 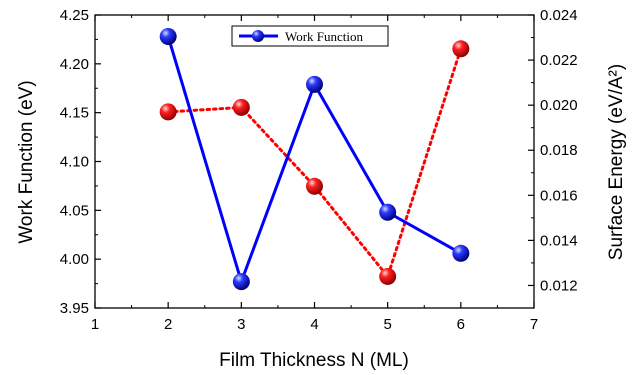 I want to click on y-axis-left-title: Work Function (eV), so click(x=26, y=161).